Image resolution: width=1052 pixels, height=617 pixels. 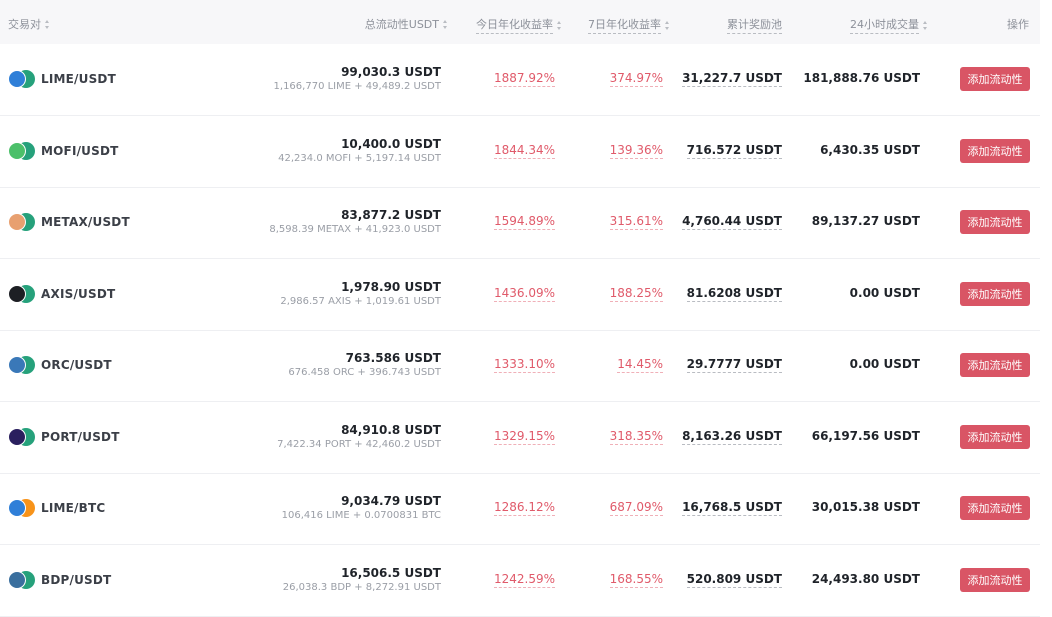 I want to click on liquidity-detail: 7,422.34 PORT + 42,460.2 USDT, so click(x=359, y=444).